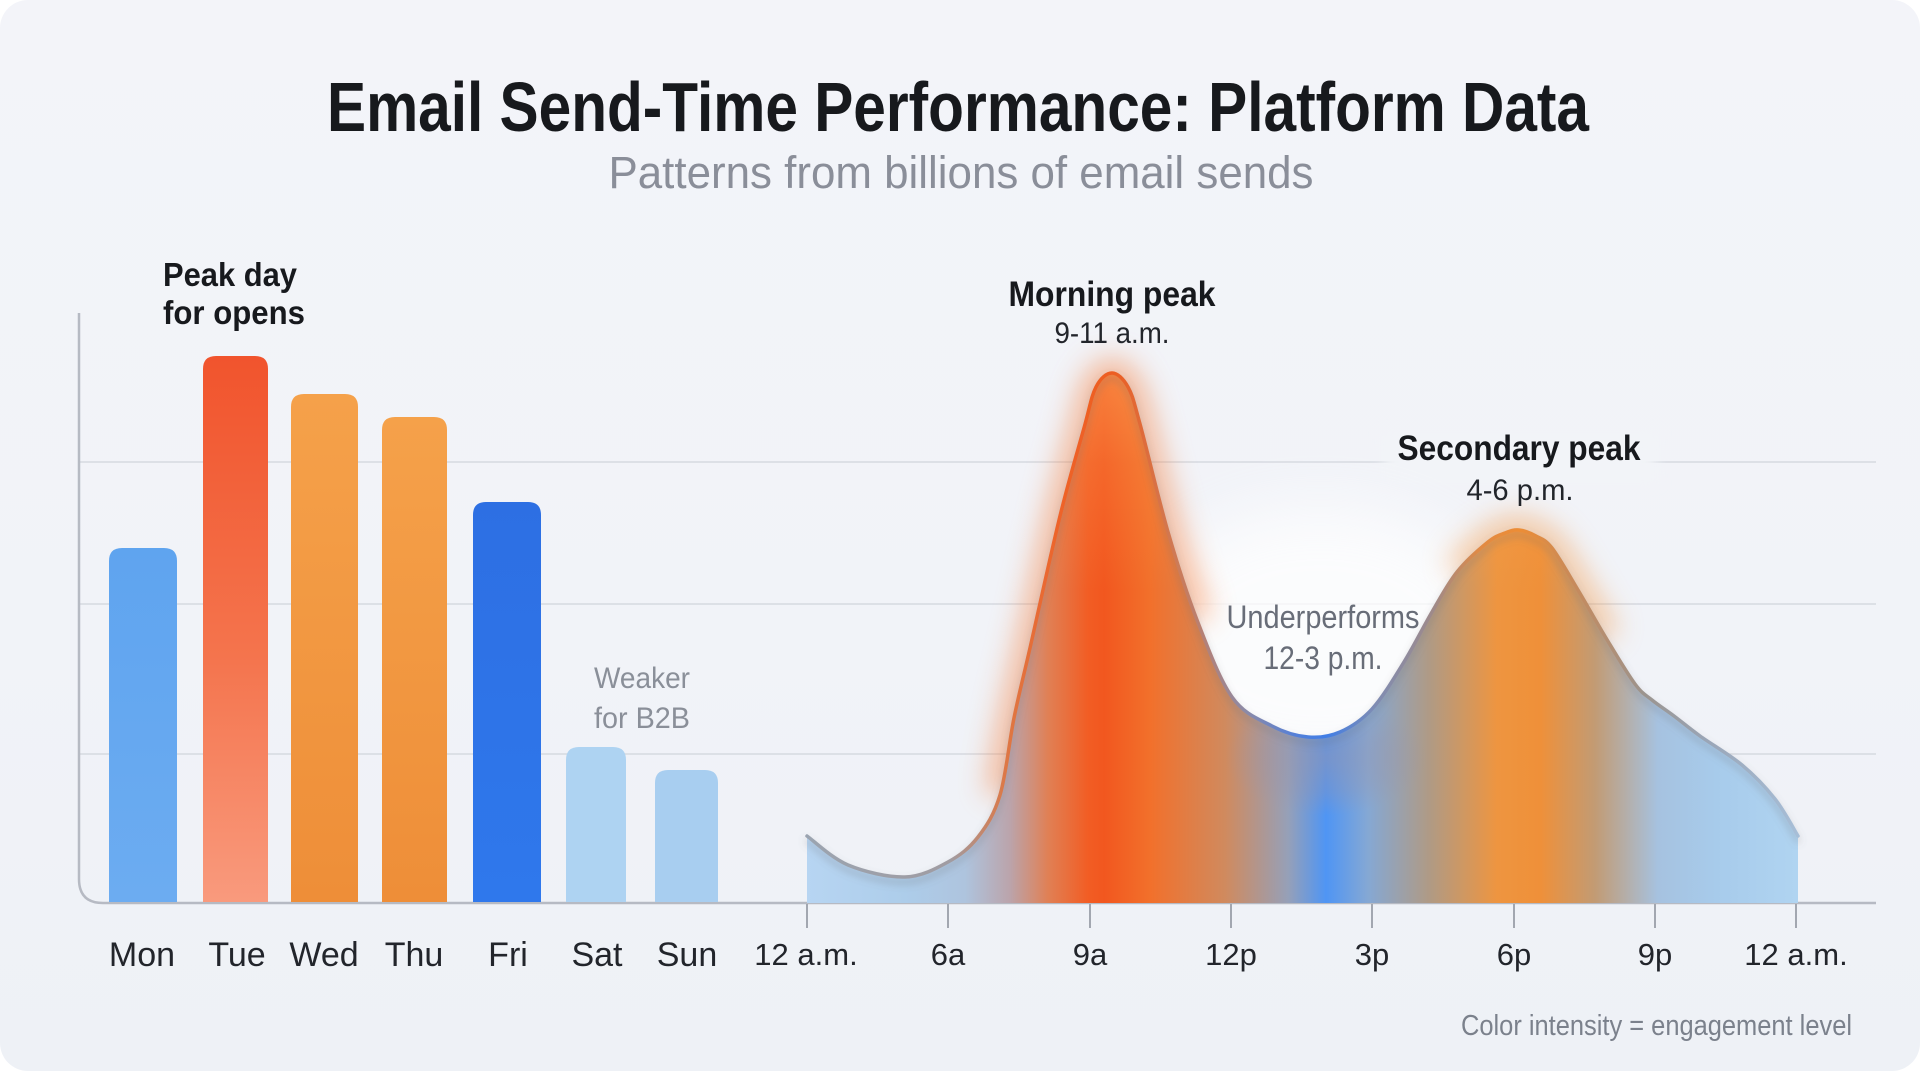 This screenshot has height=1071, width=1920. What do you see at coordinates (234, 312) in the screenshot?
I see `svg-text: for opens` at bounding box center [234, 312].